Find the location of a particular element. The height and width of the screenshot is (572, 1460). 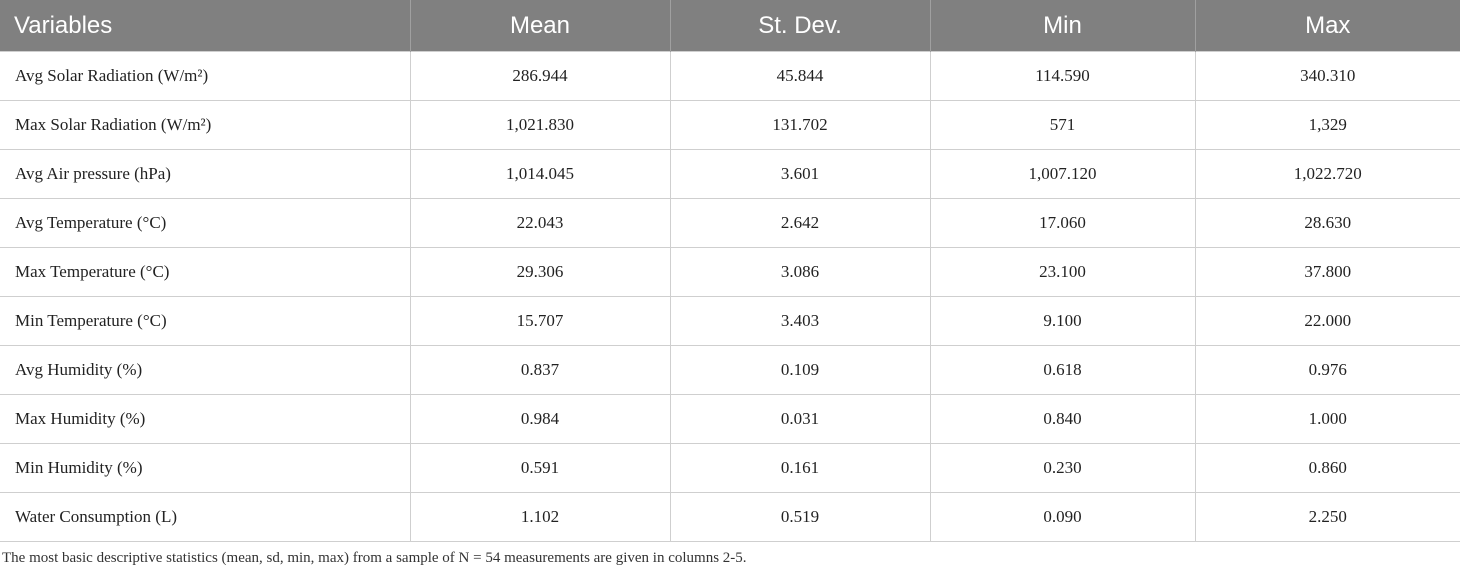

row-label: Max Humidity (%) is located at coordinates (205, 419).